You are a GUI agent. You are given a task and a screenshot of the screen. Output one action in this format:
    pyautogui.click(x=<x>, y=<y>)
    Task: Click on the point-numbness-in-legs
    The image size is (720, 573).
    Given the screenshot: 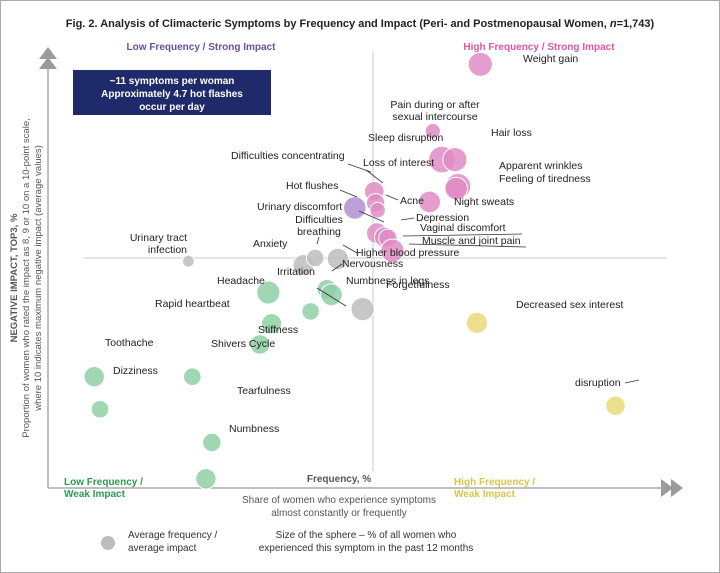 What is the action you would take?
    pyautogui.click(x=310, y=311)
    